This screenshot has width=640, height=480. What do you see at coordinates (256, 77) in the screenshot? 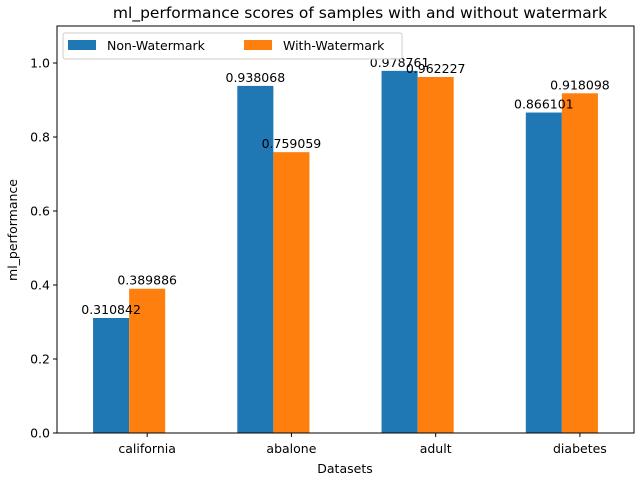
I see `data-label-non-watermark-abalone: 0.938068` at bounding box center [256, 77].